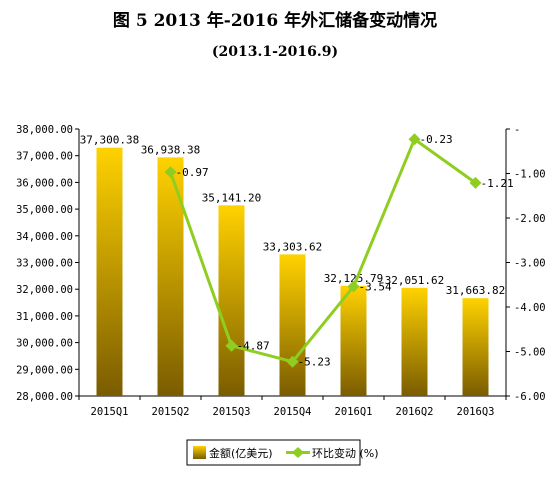 The width and height of the screenshot is (550, 478). Describe the element at coordinates (293, 412) in the screenshot. I see `x-axis-tick-label: 2015Q4` at that location.